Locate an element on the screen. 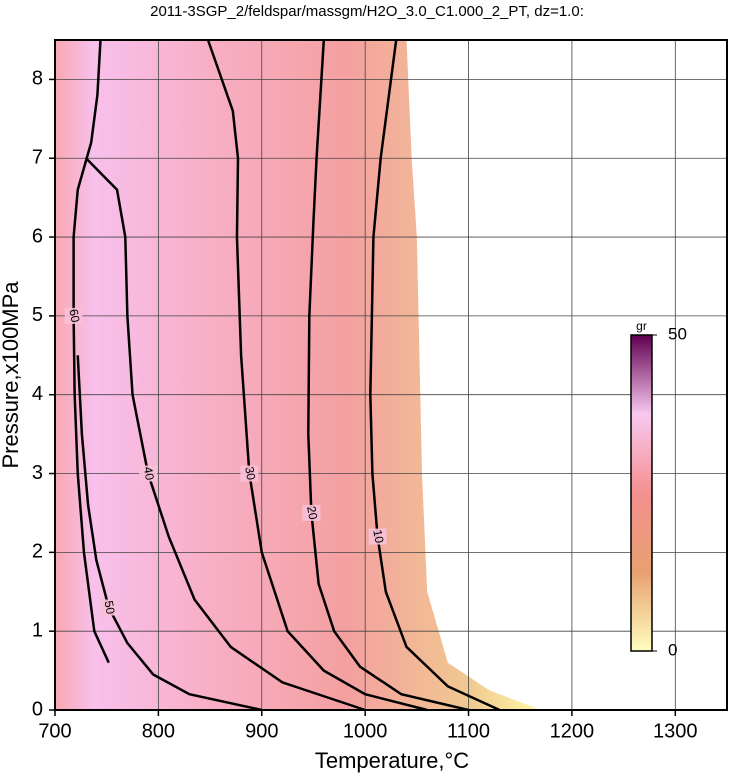  y-tick-label: 8 is located at coordinates (37, 79).